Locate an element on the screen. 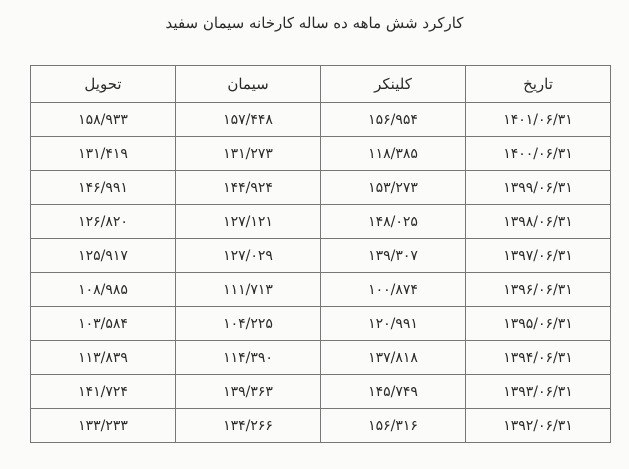 The image size is (629, 469). table-row: ۱۴۰۰/۰۶/۳۱ ۱۱۸/۳۸۵ ۱۳۱/۲۷۳ ۱۳۱/۴۱۹ is located at coordinates (320, 153).